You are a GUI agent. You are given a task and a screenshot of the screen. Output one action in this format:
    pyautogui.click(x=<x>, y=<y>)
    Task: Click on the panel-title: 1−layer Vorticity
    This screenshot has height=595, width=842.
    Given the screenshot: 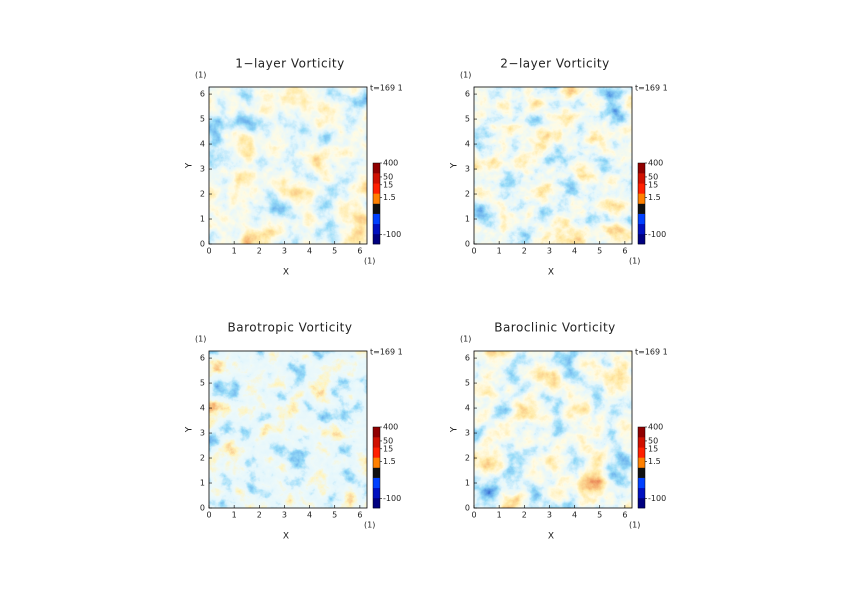 What is the action you would take?
    pyautogui.click(x=289, y=64)
    